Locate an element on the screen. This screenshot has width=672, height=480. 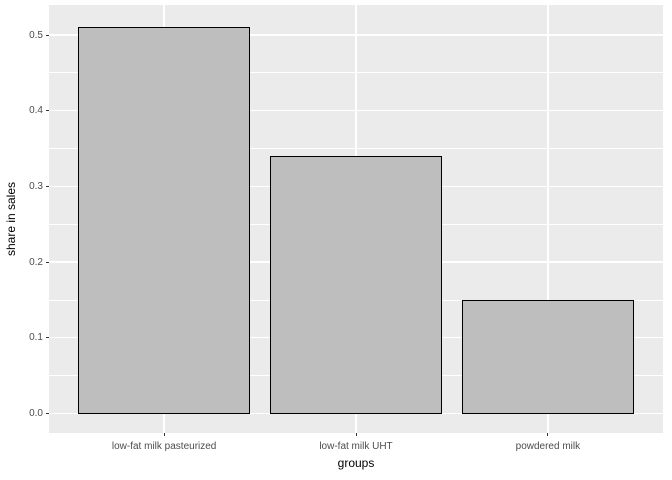
x-tick-label: low-fat milk UHT is located at coordinates (356, 446).